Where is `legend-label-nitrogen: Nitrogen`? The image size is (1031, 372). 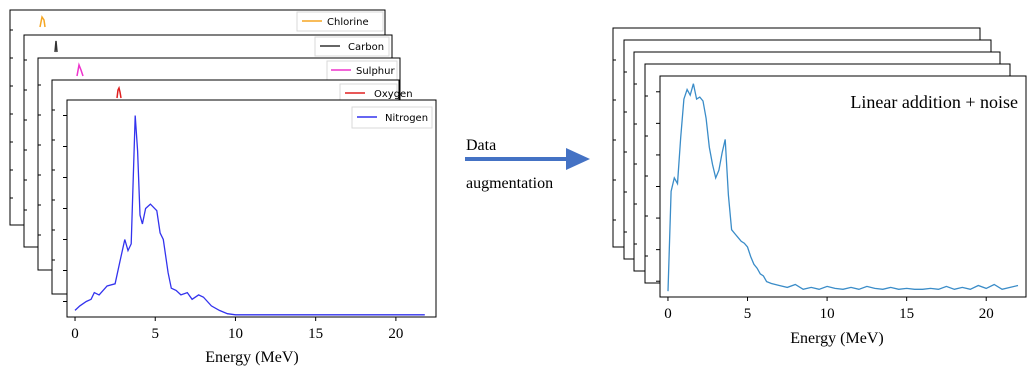
legend-label-nitrogen: Nitrogen is located at coordinates (406, 118).